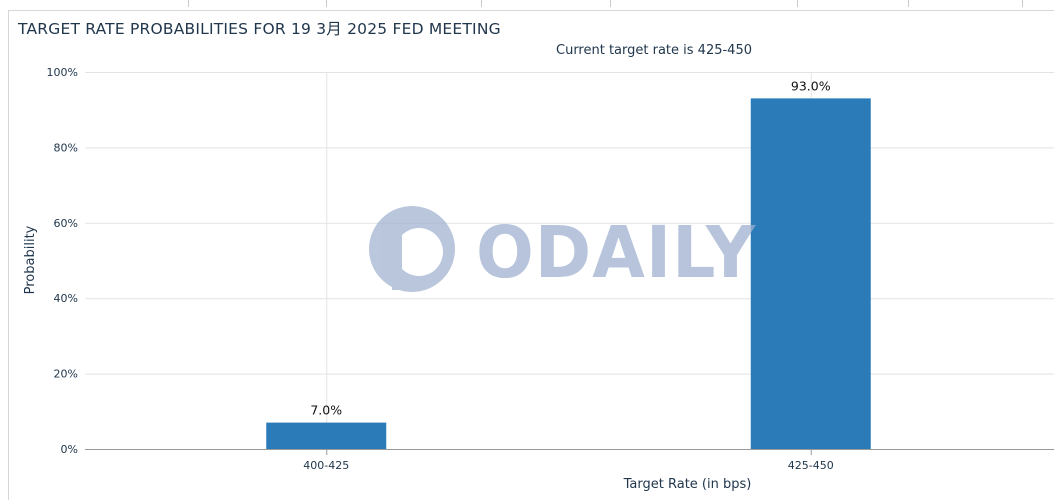 Image resolution: width=1054 pixels, height=500 pixels. What do you see at coordinates (66, 223) in the screenshot?
I see `y-tick-label: 60%` at bounding box center [66, 223].